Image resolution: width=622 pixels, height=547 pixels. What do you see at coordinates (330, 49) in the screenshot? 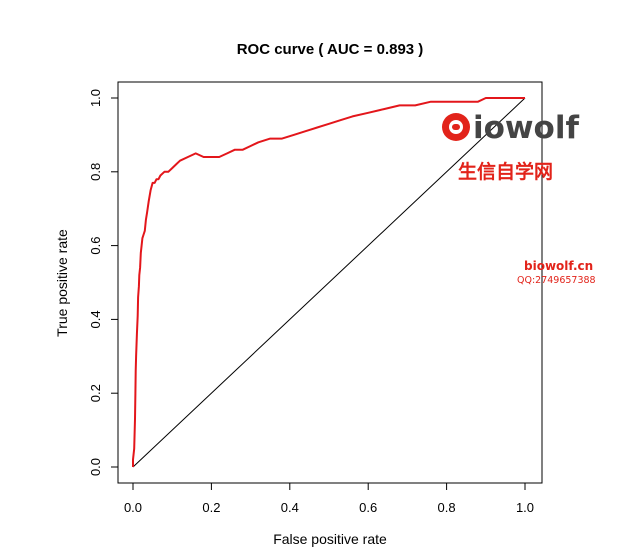
I see `chart-title: ROC curve ( AUC = 0.893 )` at bounding box center [330, 49].